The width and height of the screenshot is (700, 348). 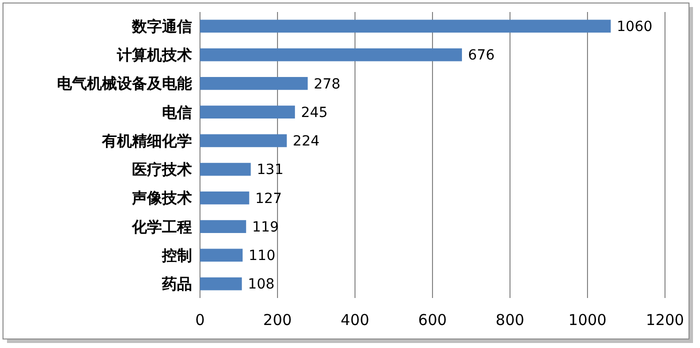 I want to click on data-label: 278, so click(x=327, y=84).